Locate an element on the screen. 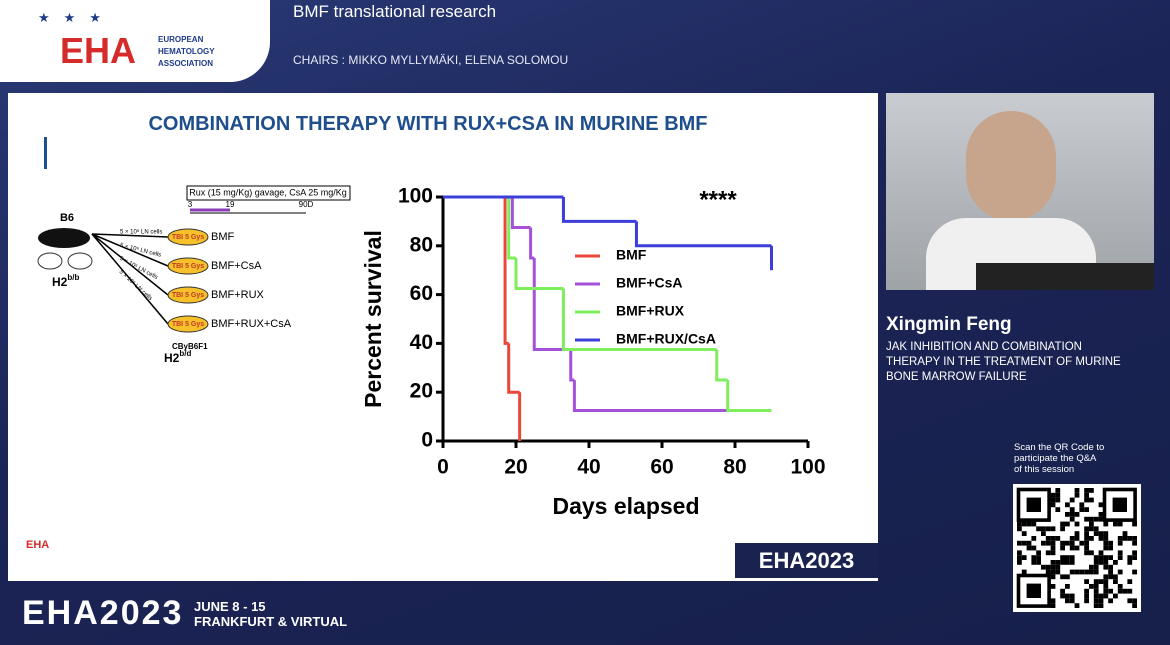  group-label: BMF is located at coordinates (223, 237).